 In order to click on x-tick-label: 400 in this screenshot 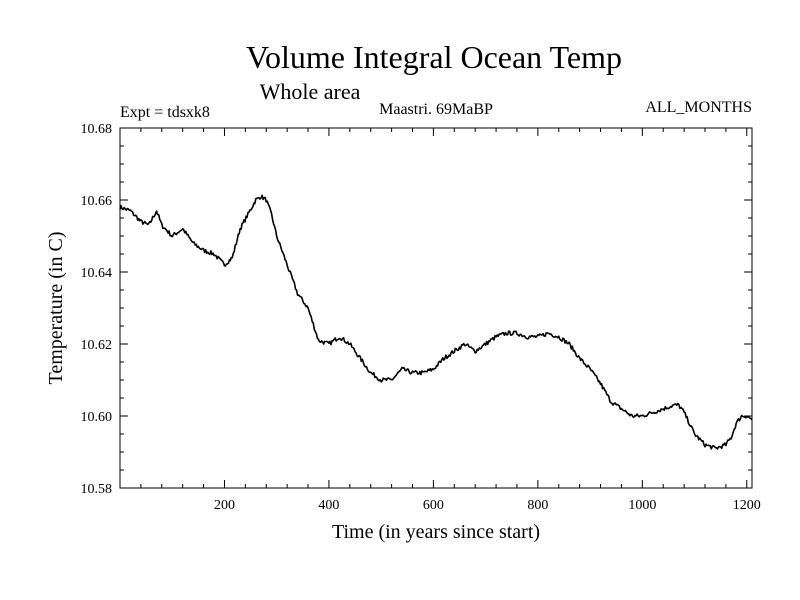, I will do `click(328, 505)`.